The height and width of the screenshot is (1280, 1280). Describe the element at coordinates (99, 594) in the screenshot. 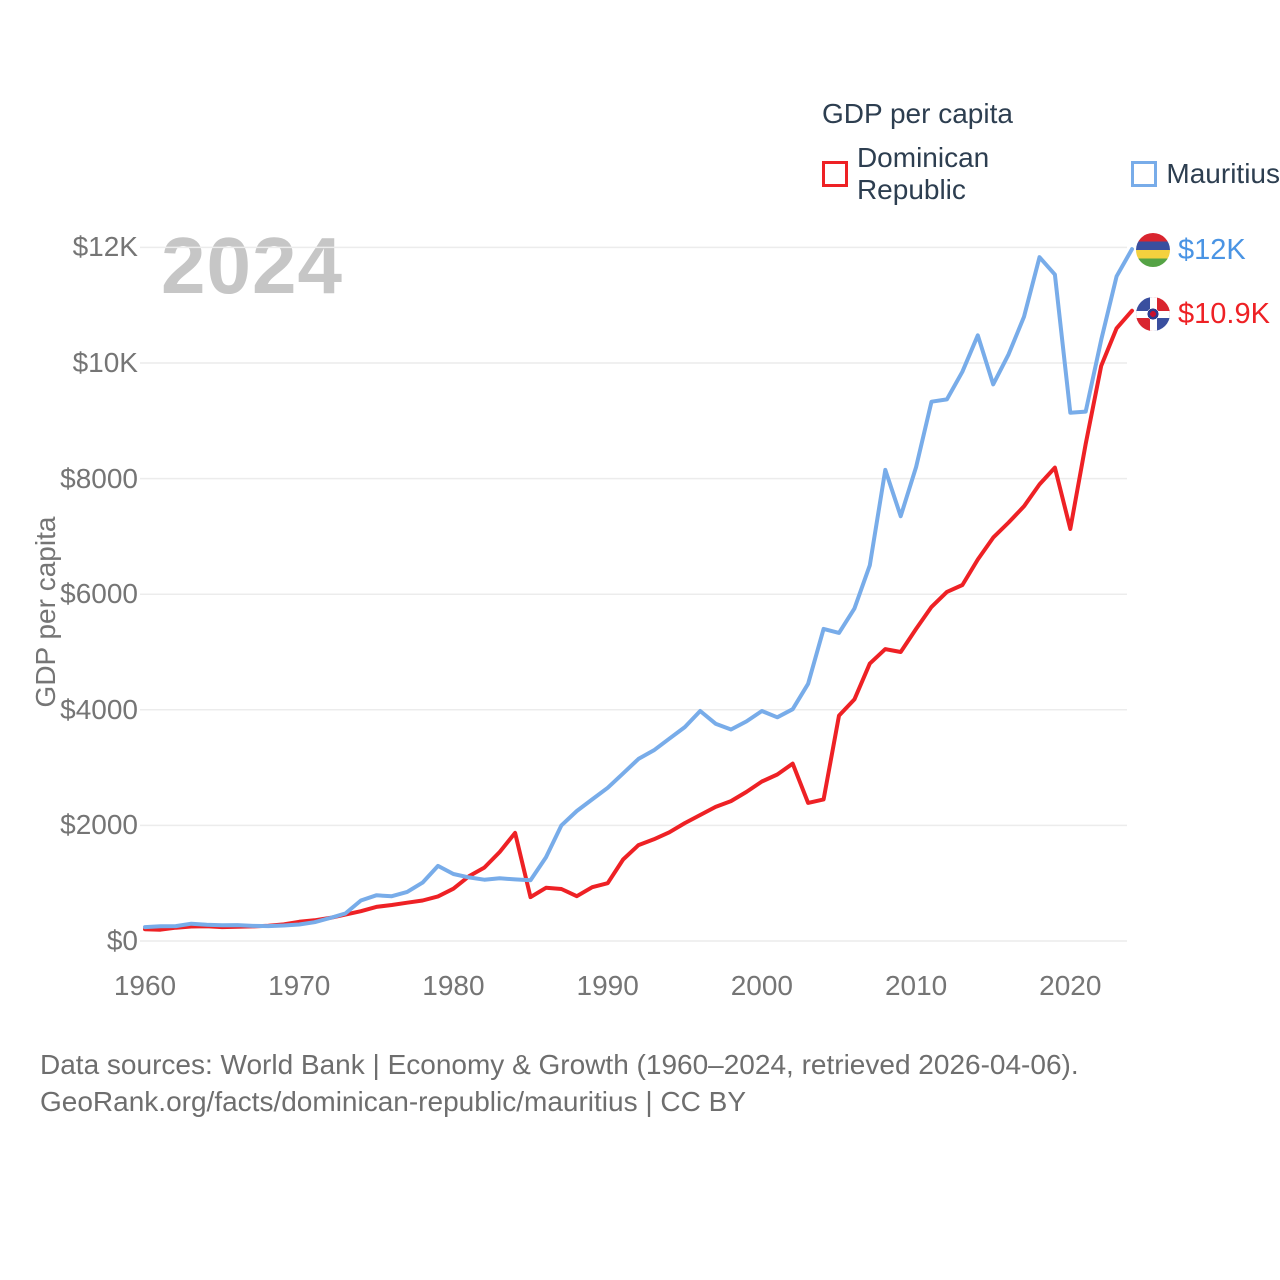

I see `y-tick-label: $6000` at that location.